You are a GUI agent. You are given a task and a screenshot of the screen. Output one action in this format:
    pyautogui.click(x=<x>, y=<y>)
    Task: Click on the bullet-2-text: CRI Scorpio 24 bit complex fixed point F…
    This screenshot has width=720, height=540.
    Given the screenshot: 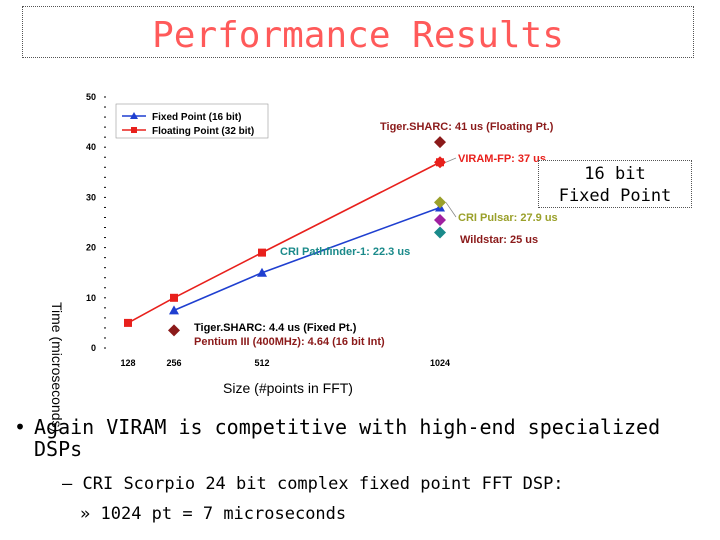 What is the action you would take?
    pyautogui.click(x=323, y=484)
    